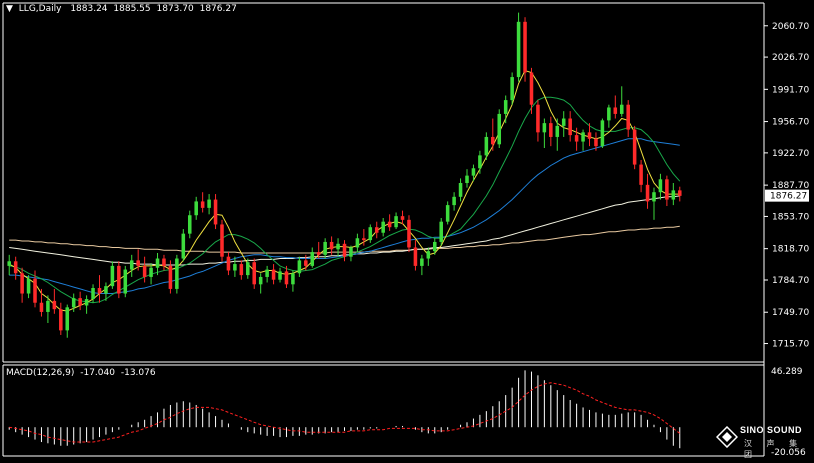 The width and height of the screenshot is (814, 463). What do you see at coordinates (345, 412) in the screenshot?
I see `macd-signal-path` at bounding box center [345, 412].